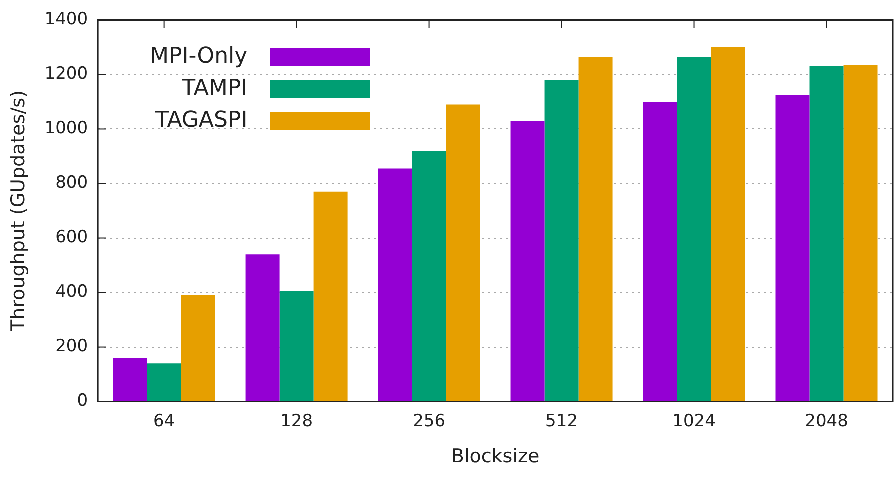 The image size is (896, 477). Describe the element at coordinates (214, 89) in the screenshot. I see `legend-label: TAMPI` at that location.